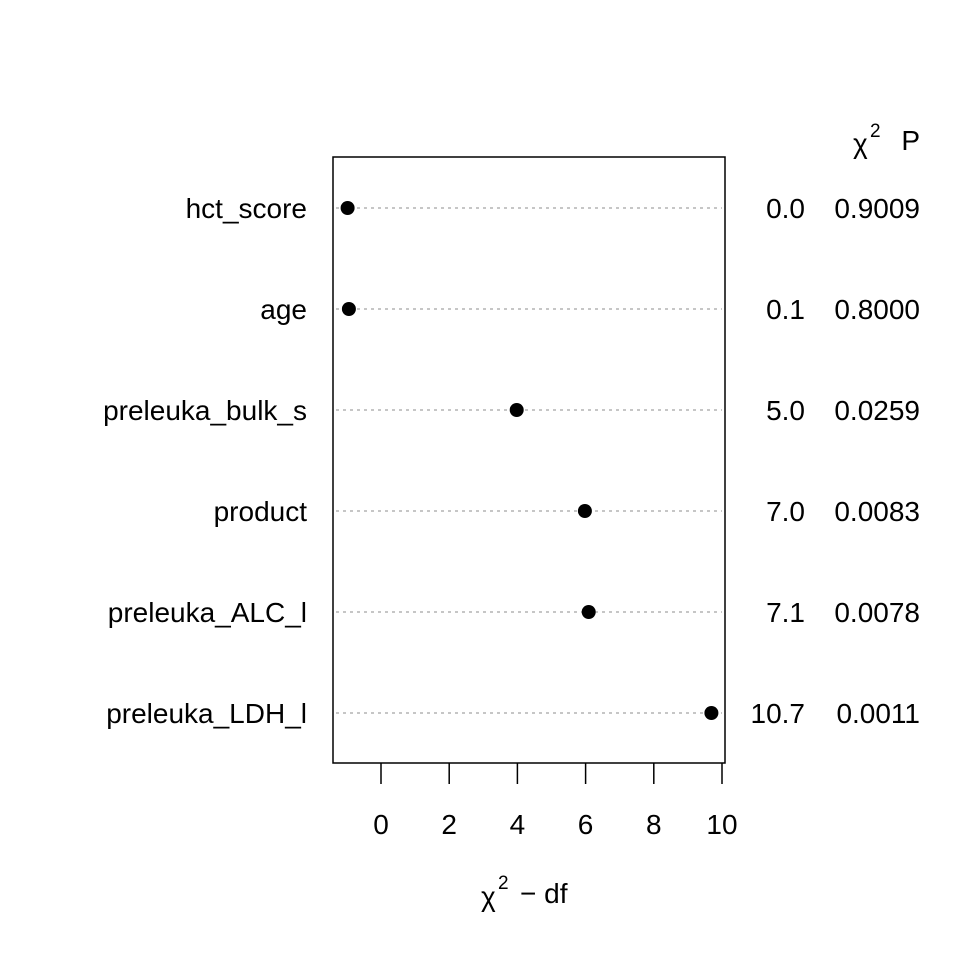 The width and height of the screenshot is (960, 960). What do you see at coordinates (488, 896) in the screenshot?
I see `x-axis-label-symbol: χ` at bounding box center [488, 896].